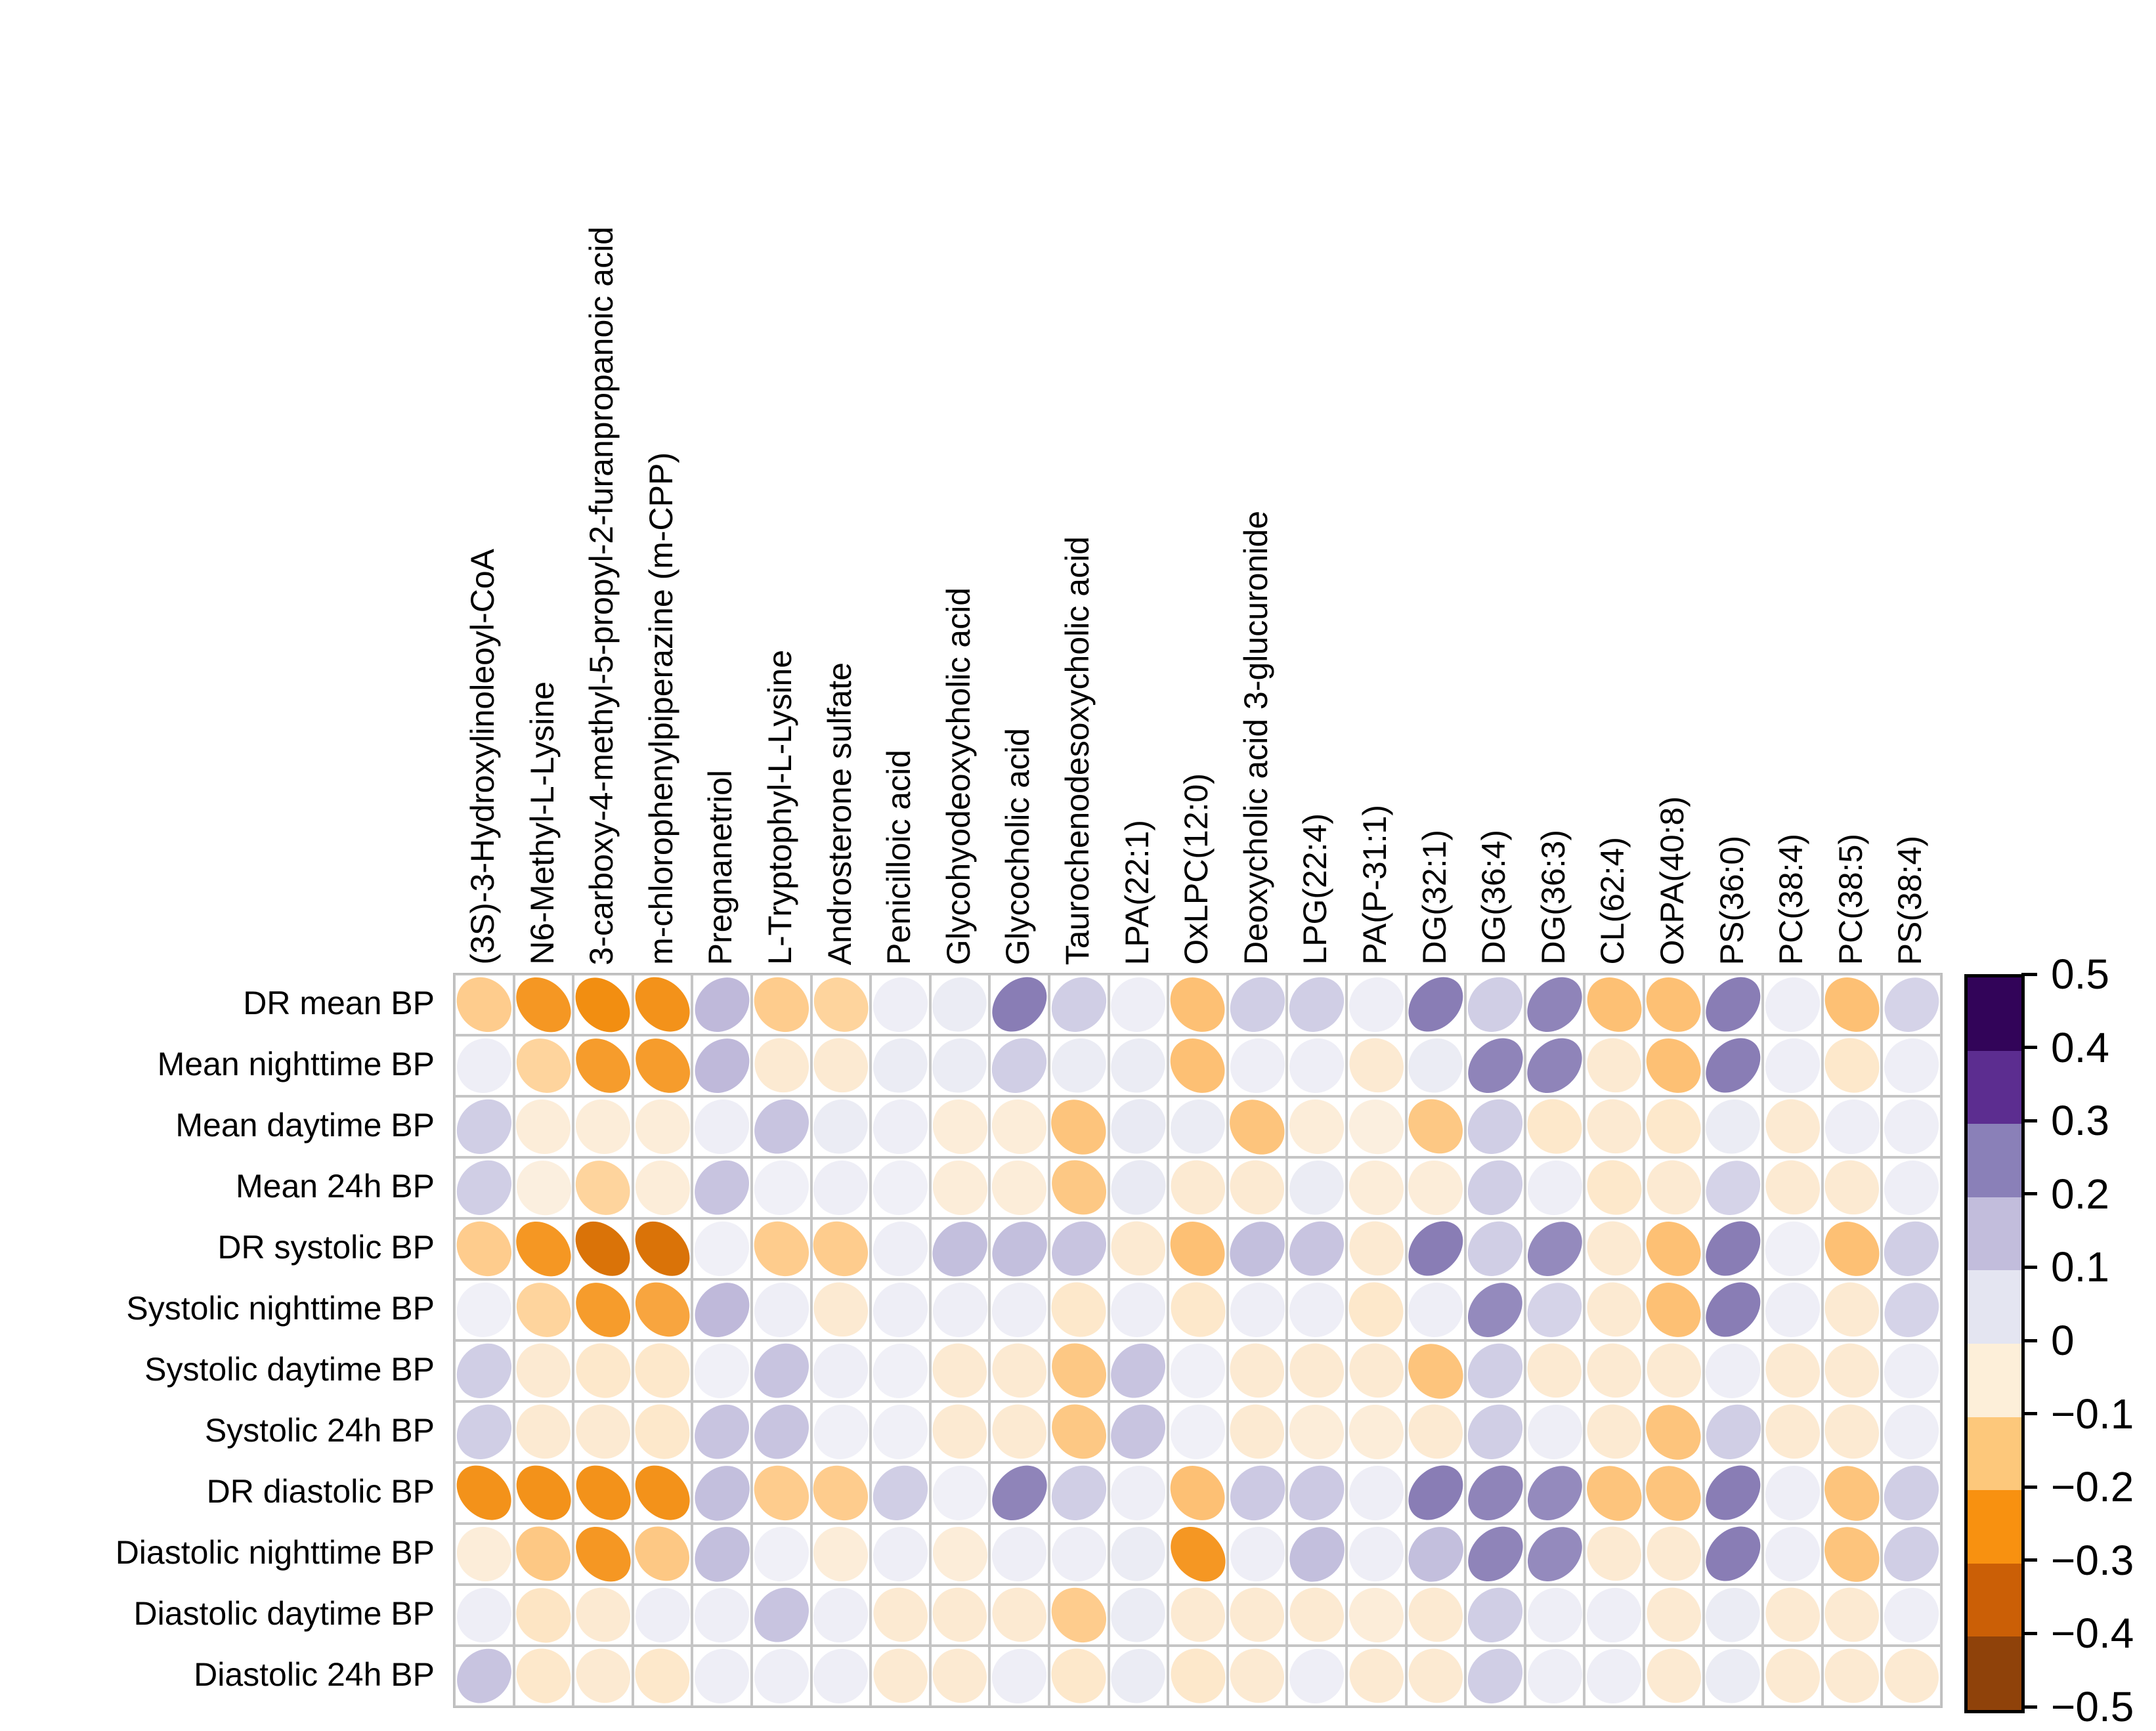 The height and width of the screenshot is (1731, 2156). Describe the element at coordinates (720, 867) in the screenshot. I see `column-label: Pregnanetriol` at that location.